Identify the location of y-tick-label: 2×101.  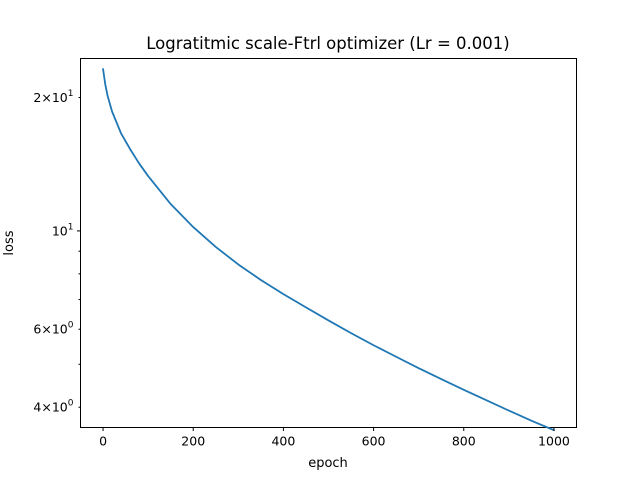
(53, 97).